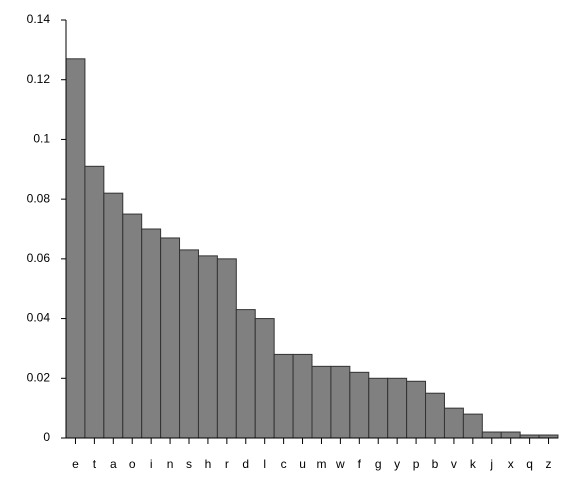 The width and height of the screenshot is (572, 485). Describe the element at coordinates (41, 139) in the screenshot. I see `y-tick-label: 0.1` at that location.